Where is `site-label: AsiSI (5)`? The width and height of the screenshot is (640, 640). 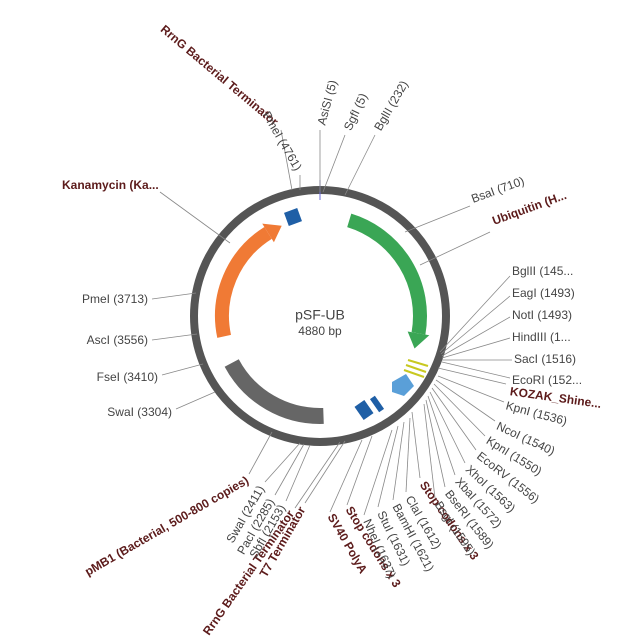 site-label: AsiSI (5) is located at coordinates (326, 103).